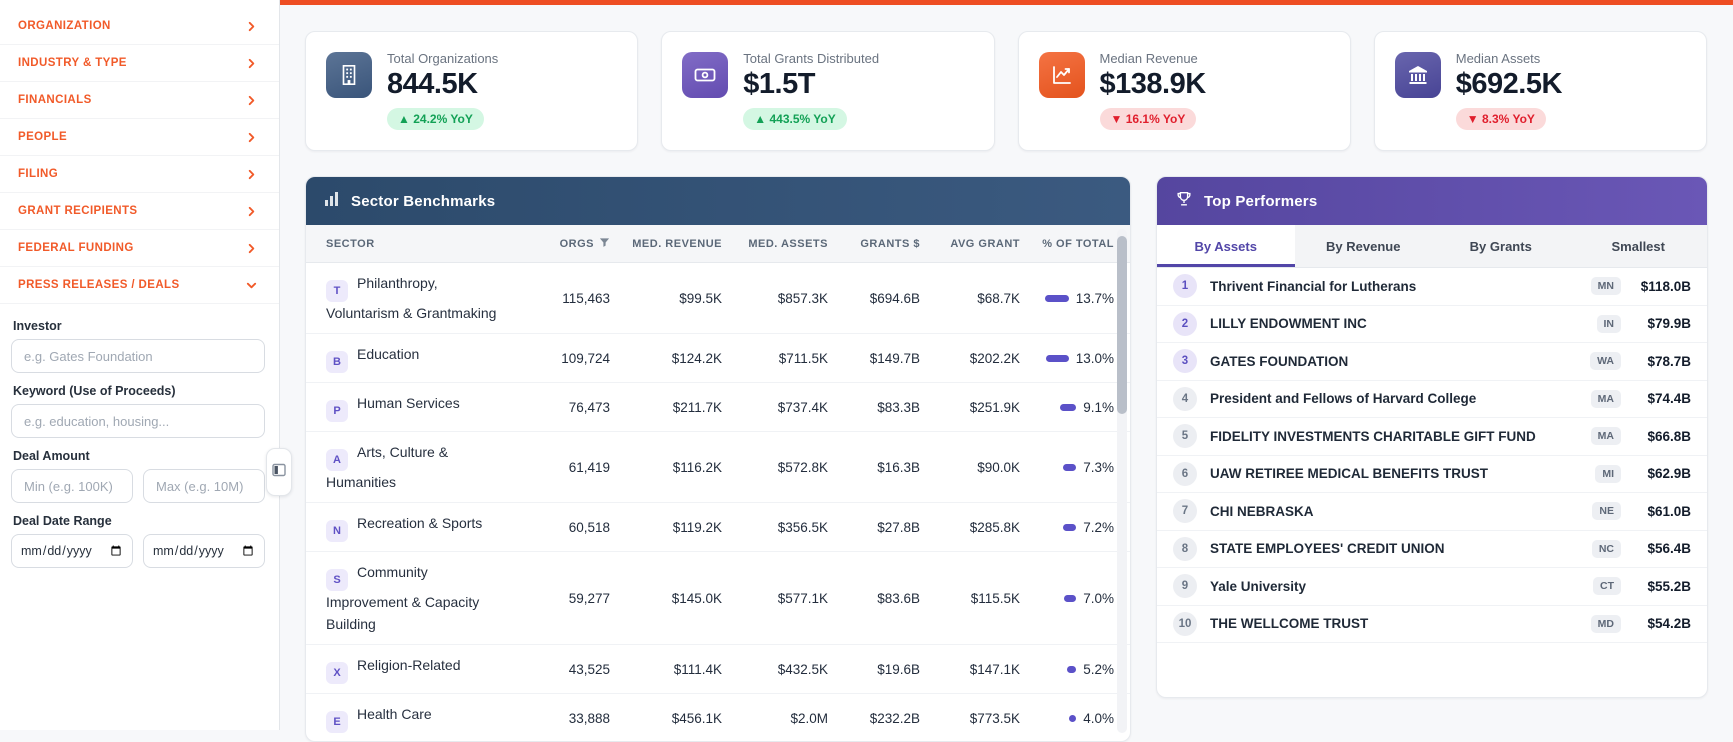 This screenshot has width=1733, height=742. Describe the element at coordinates (985, 243) in the screenshot. I see `column-header-avg-grant: AVG GRANT` at that location.